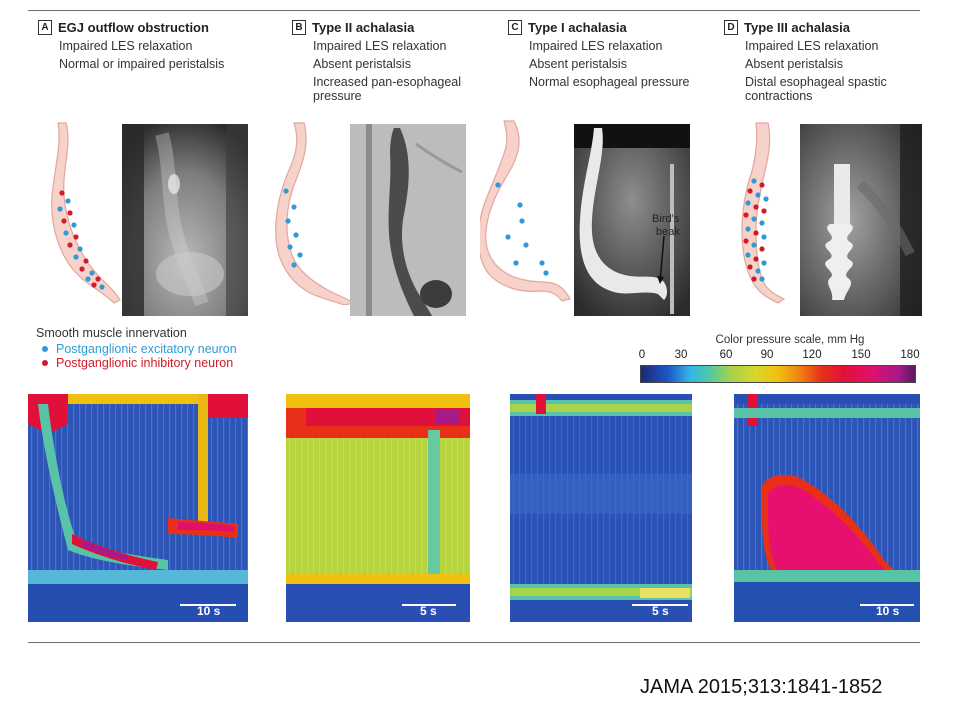 The height and width of the screenshot is (720, 960). I want to click on time-scale-label-b: 5 s, so click(428, 611).